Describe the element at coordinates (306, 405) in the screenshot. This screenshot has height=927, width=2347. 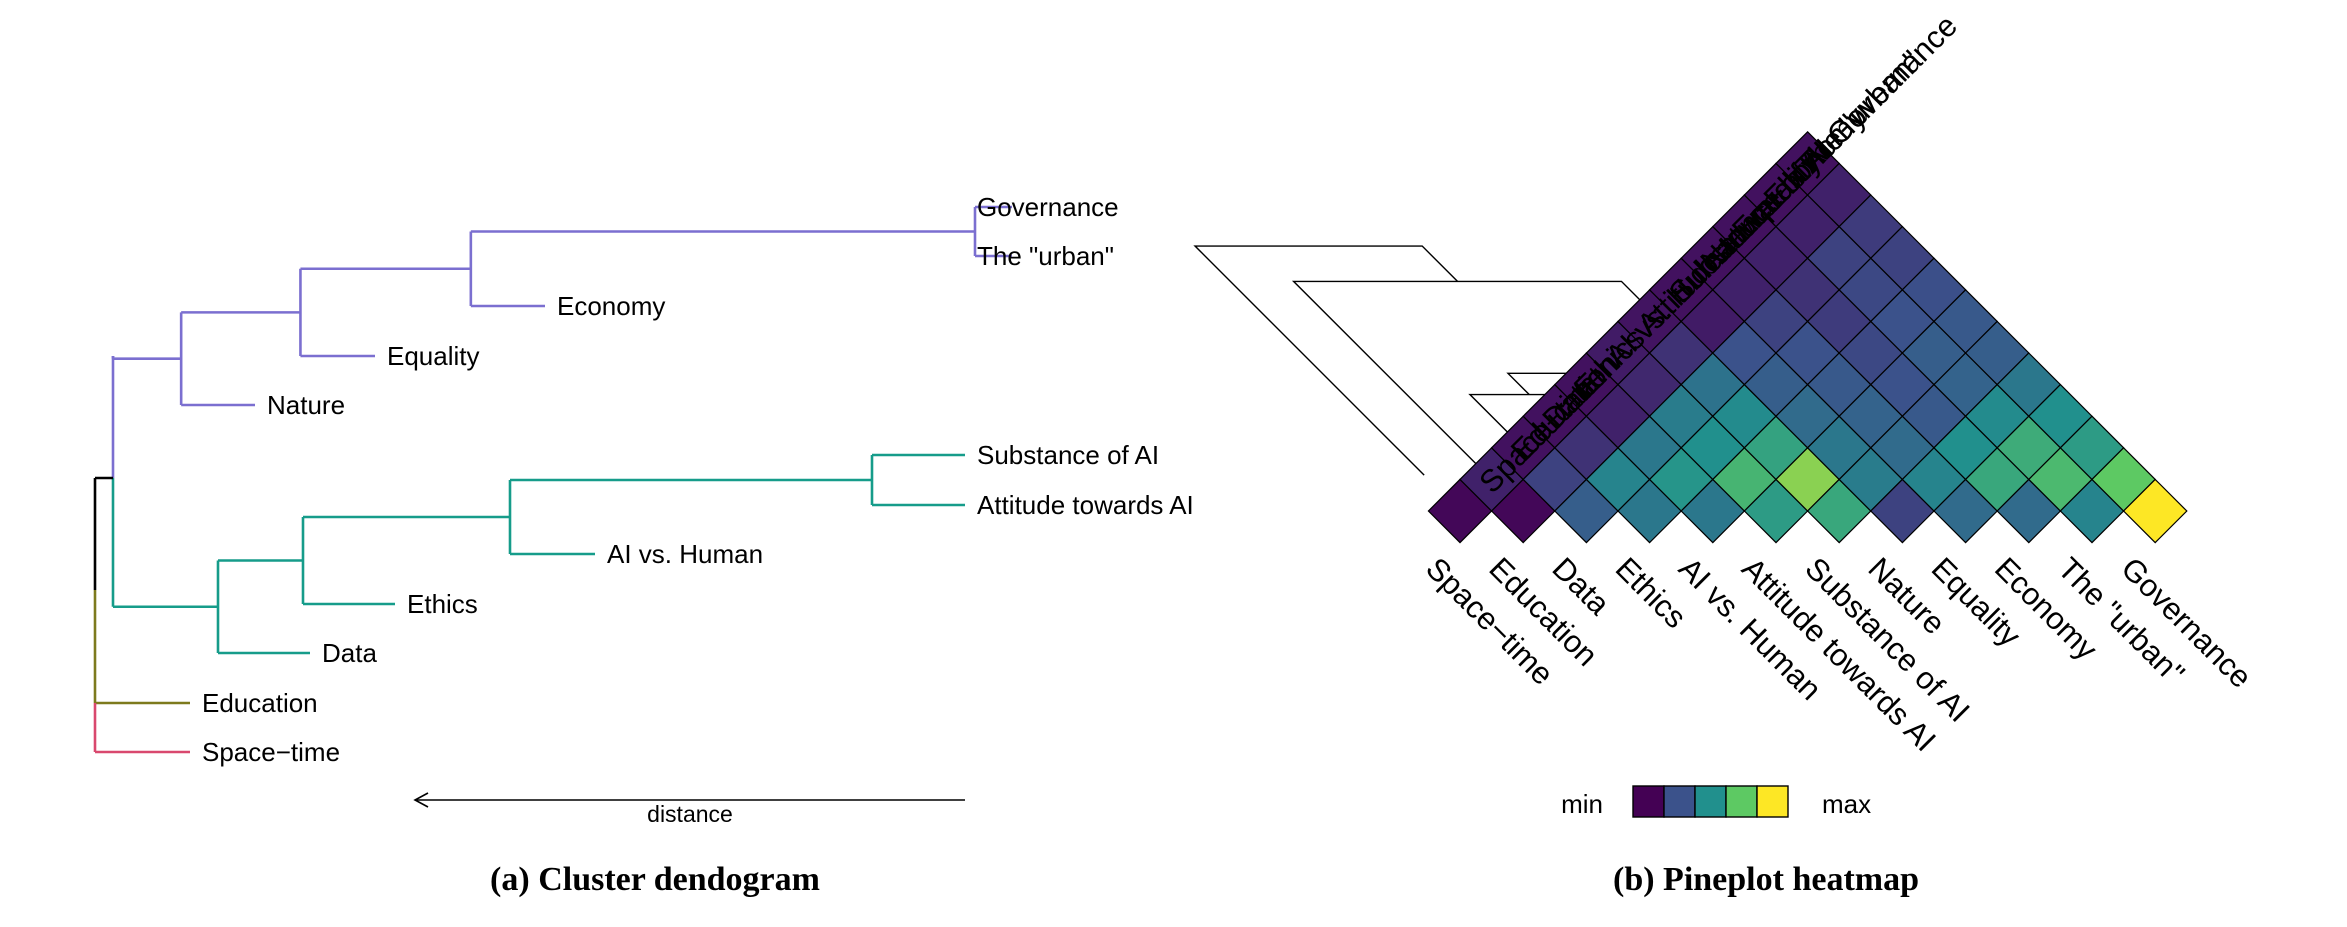
I see `dendrogram-leaf-label: Nature` at that location.